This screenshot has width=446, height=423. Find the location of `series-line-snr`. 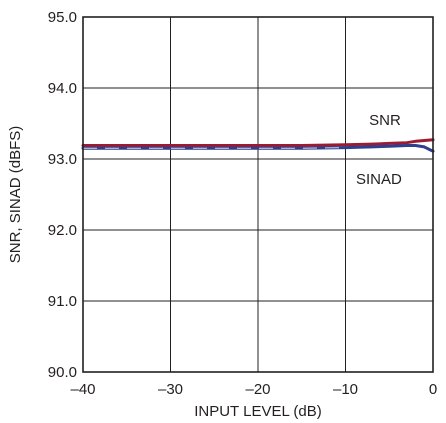

series-line-snr is located at coordinates (258, 142).